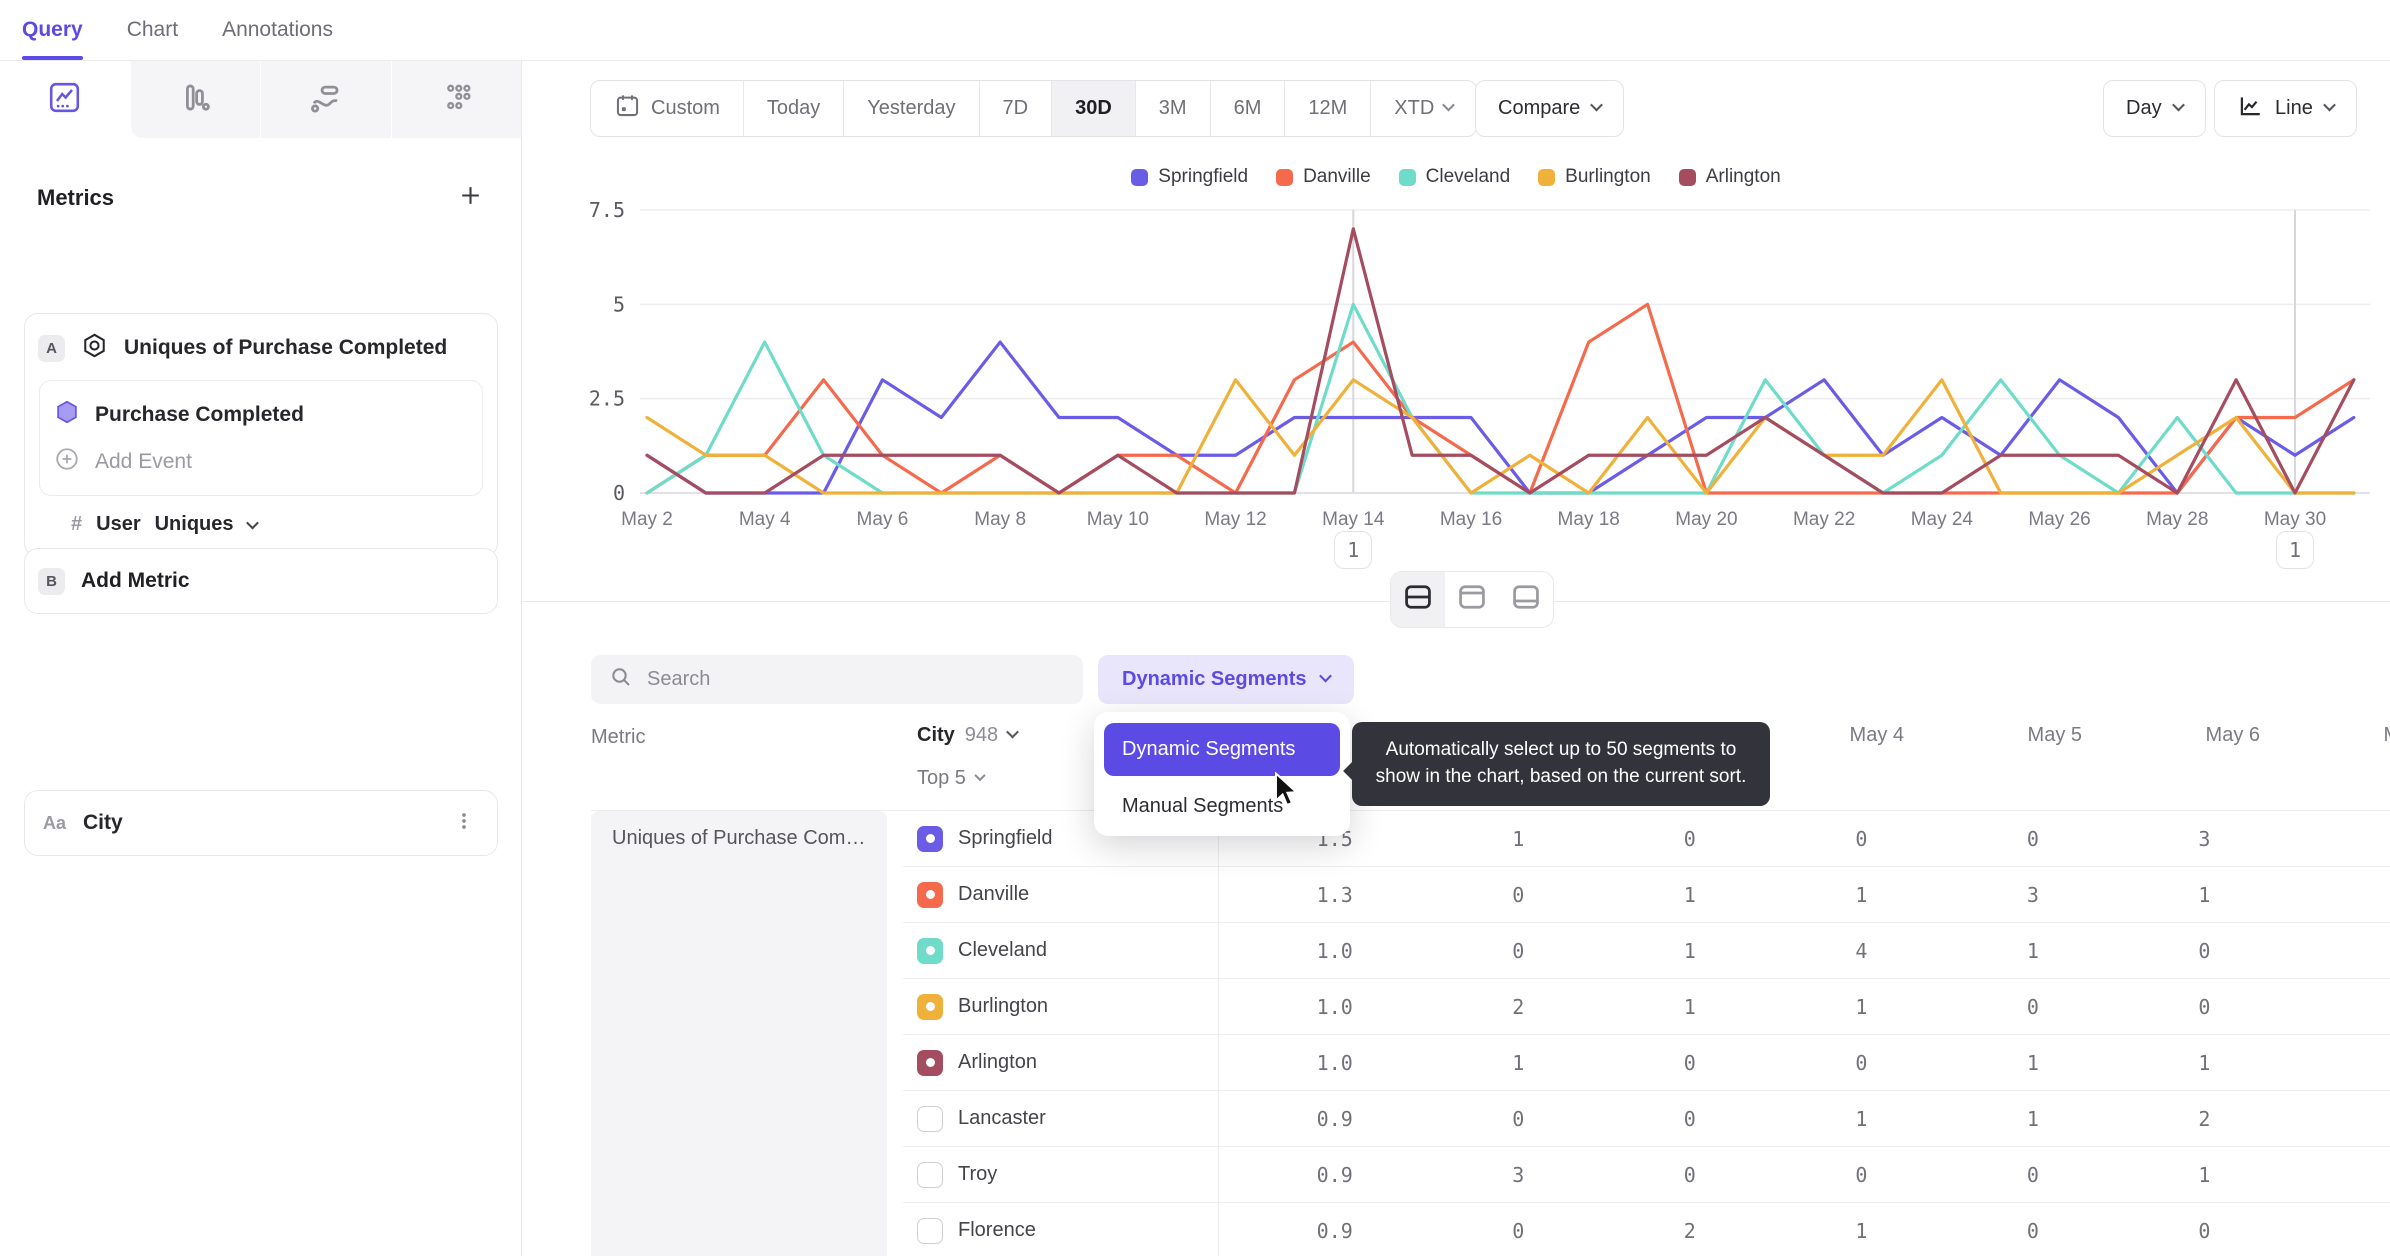 This screenshot has height=1256, width=2390. Describe the element at coordinates (1218, 1033) in the screenshot. I see `divider` at that location.